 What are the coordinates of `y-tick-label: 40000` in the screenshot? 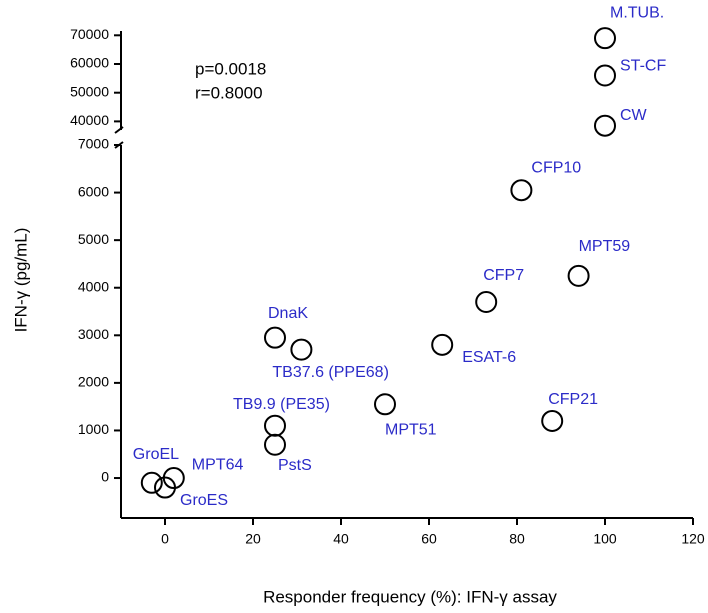 It's located at (89, 120).